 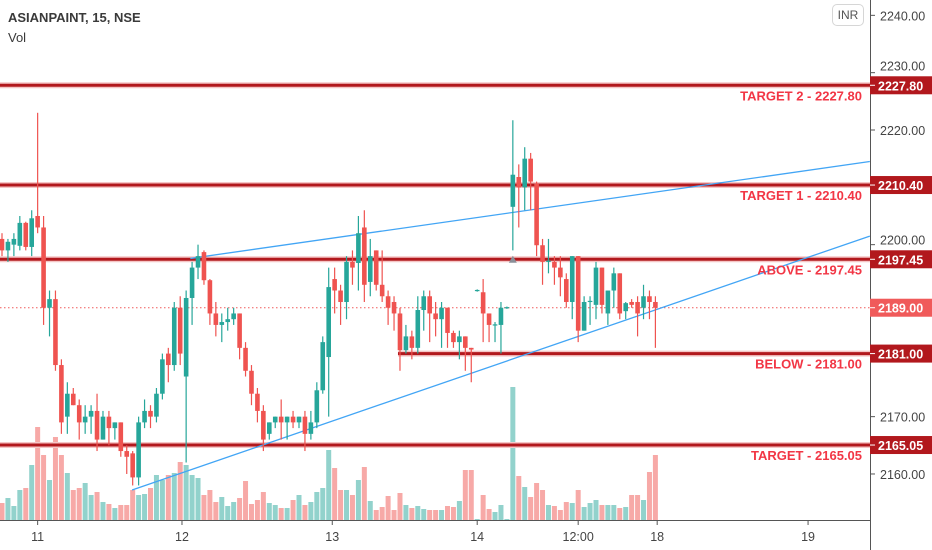 I want to click on price-tick-label: 2160.00, so click(x=902, y=475).